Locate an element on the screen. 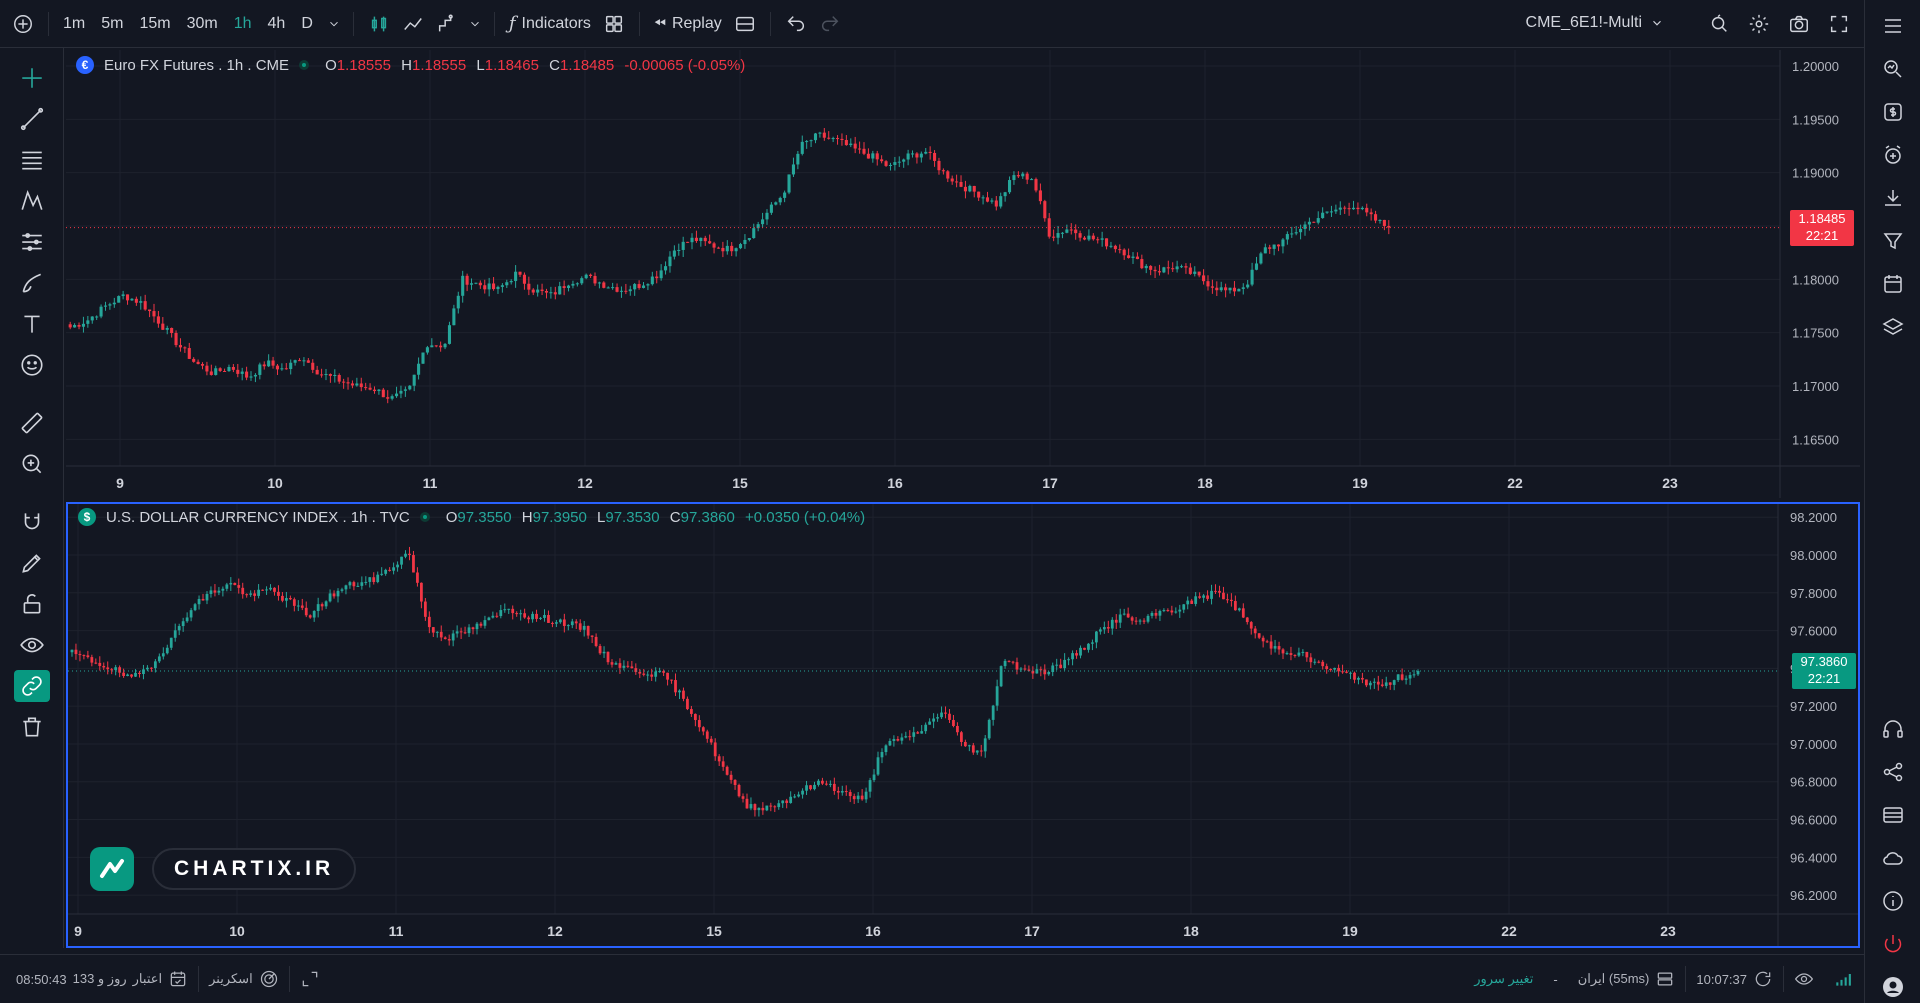  share-icon is located at coordinates (1893, 772).